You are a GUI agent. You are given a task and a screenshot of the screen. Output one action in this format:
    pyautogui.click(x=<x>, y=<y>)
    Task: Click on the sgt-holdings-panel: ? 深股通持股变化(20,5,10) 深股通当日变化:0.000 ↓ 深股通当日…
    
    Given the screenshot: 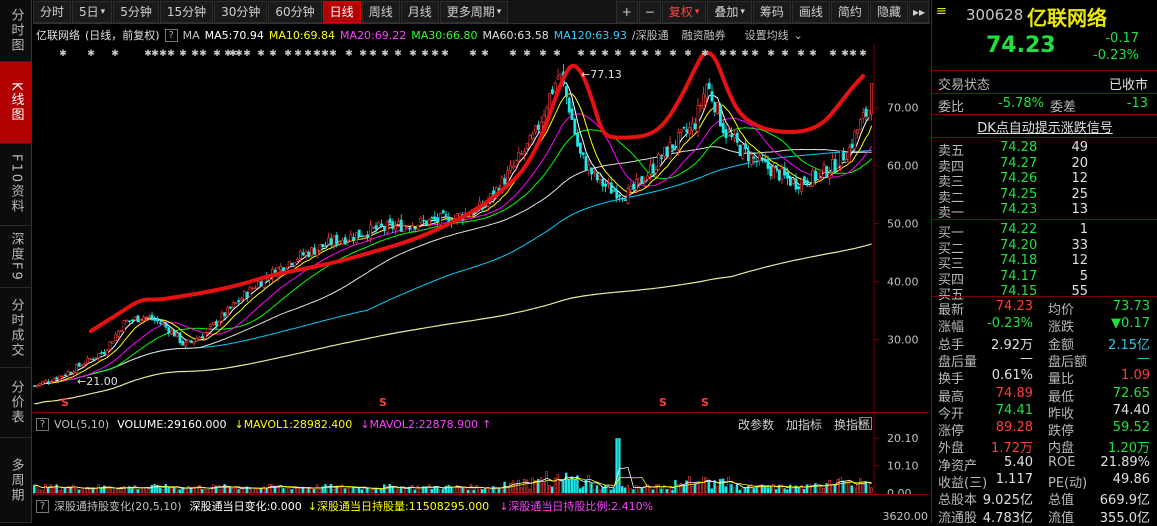 What is the action you would take?
    pyautogui.click(x=481, y=508)
    